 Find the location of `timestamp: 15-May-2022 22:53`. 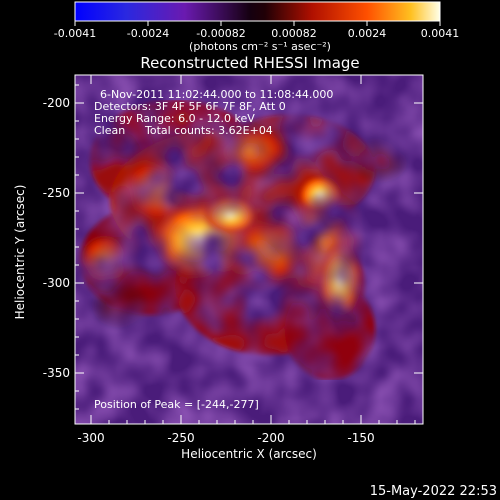

timestamp: 15-May-2022 22:53 is located at coordinates (433, 491).